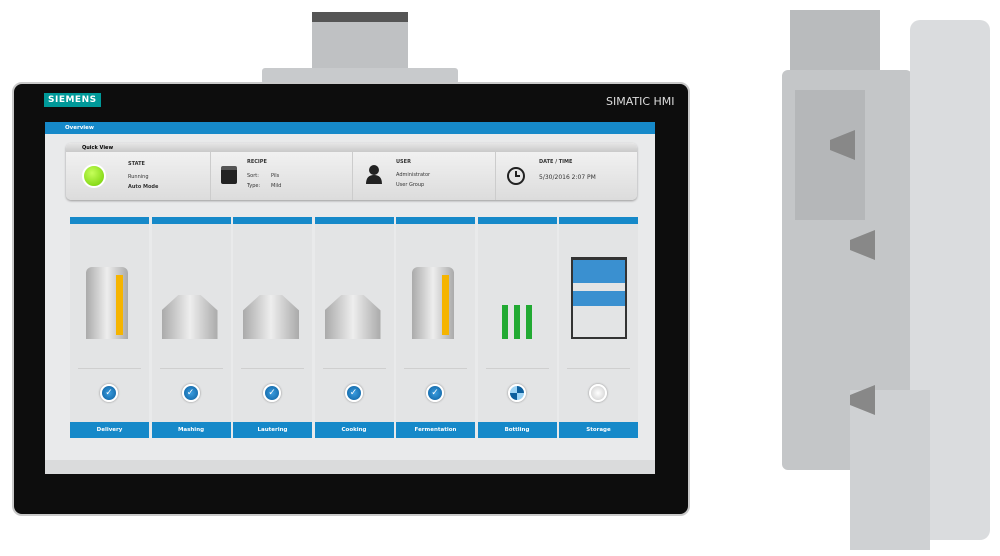  I want to click on step-label: Bottling, so click(517, 430).